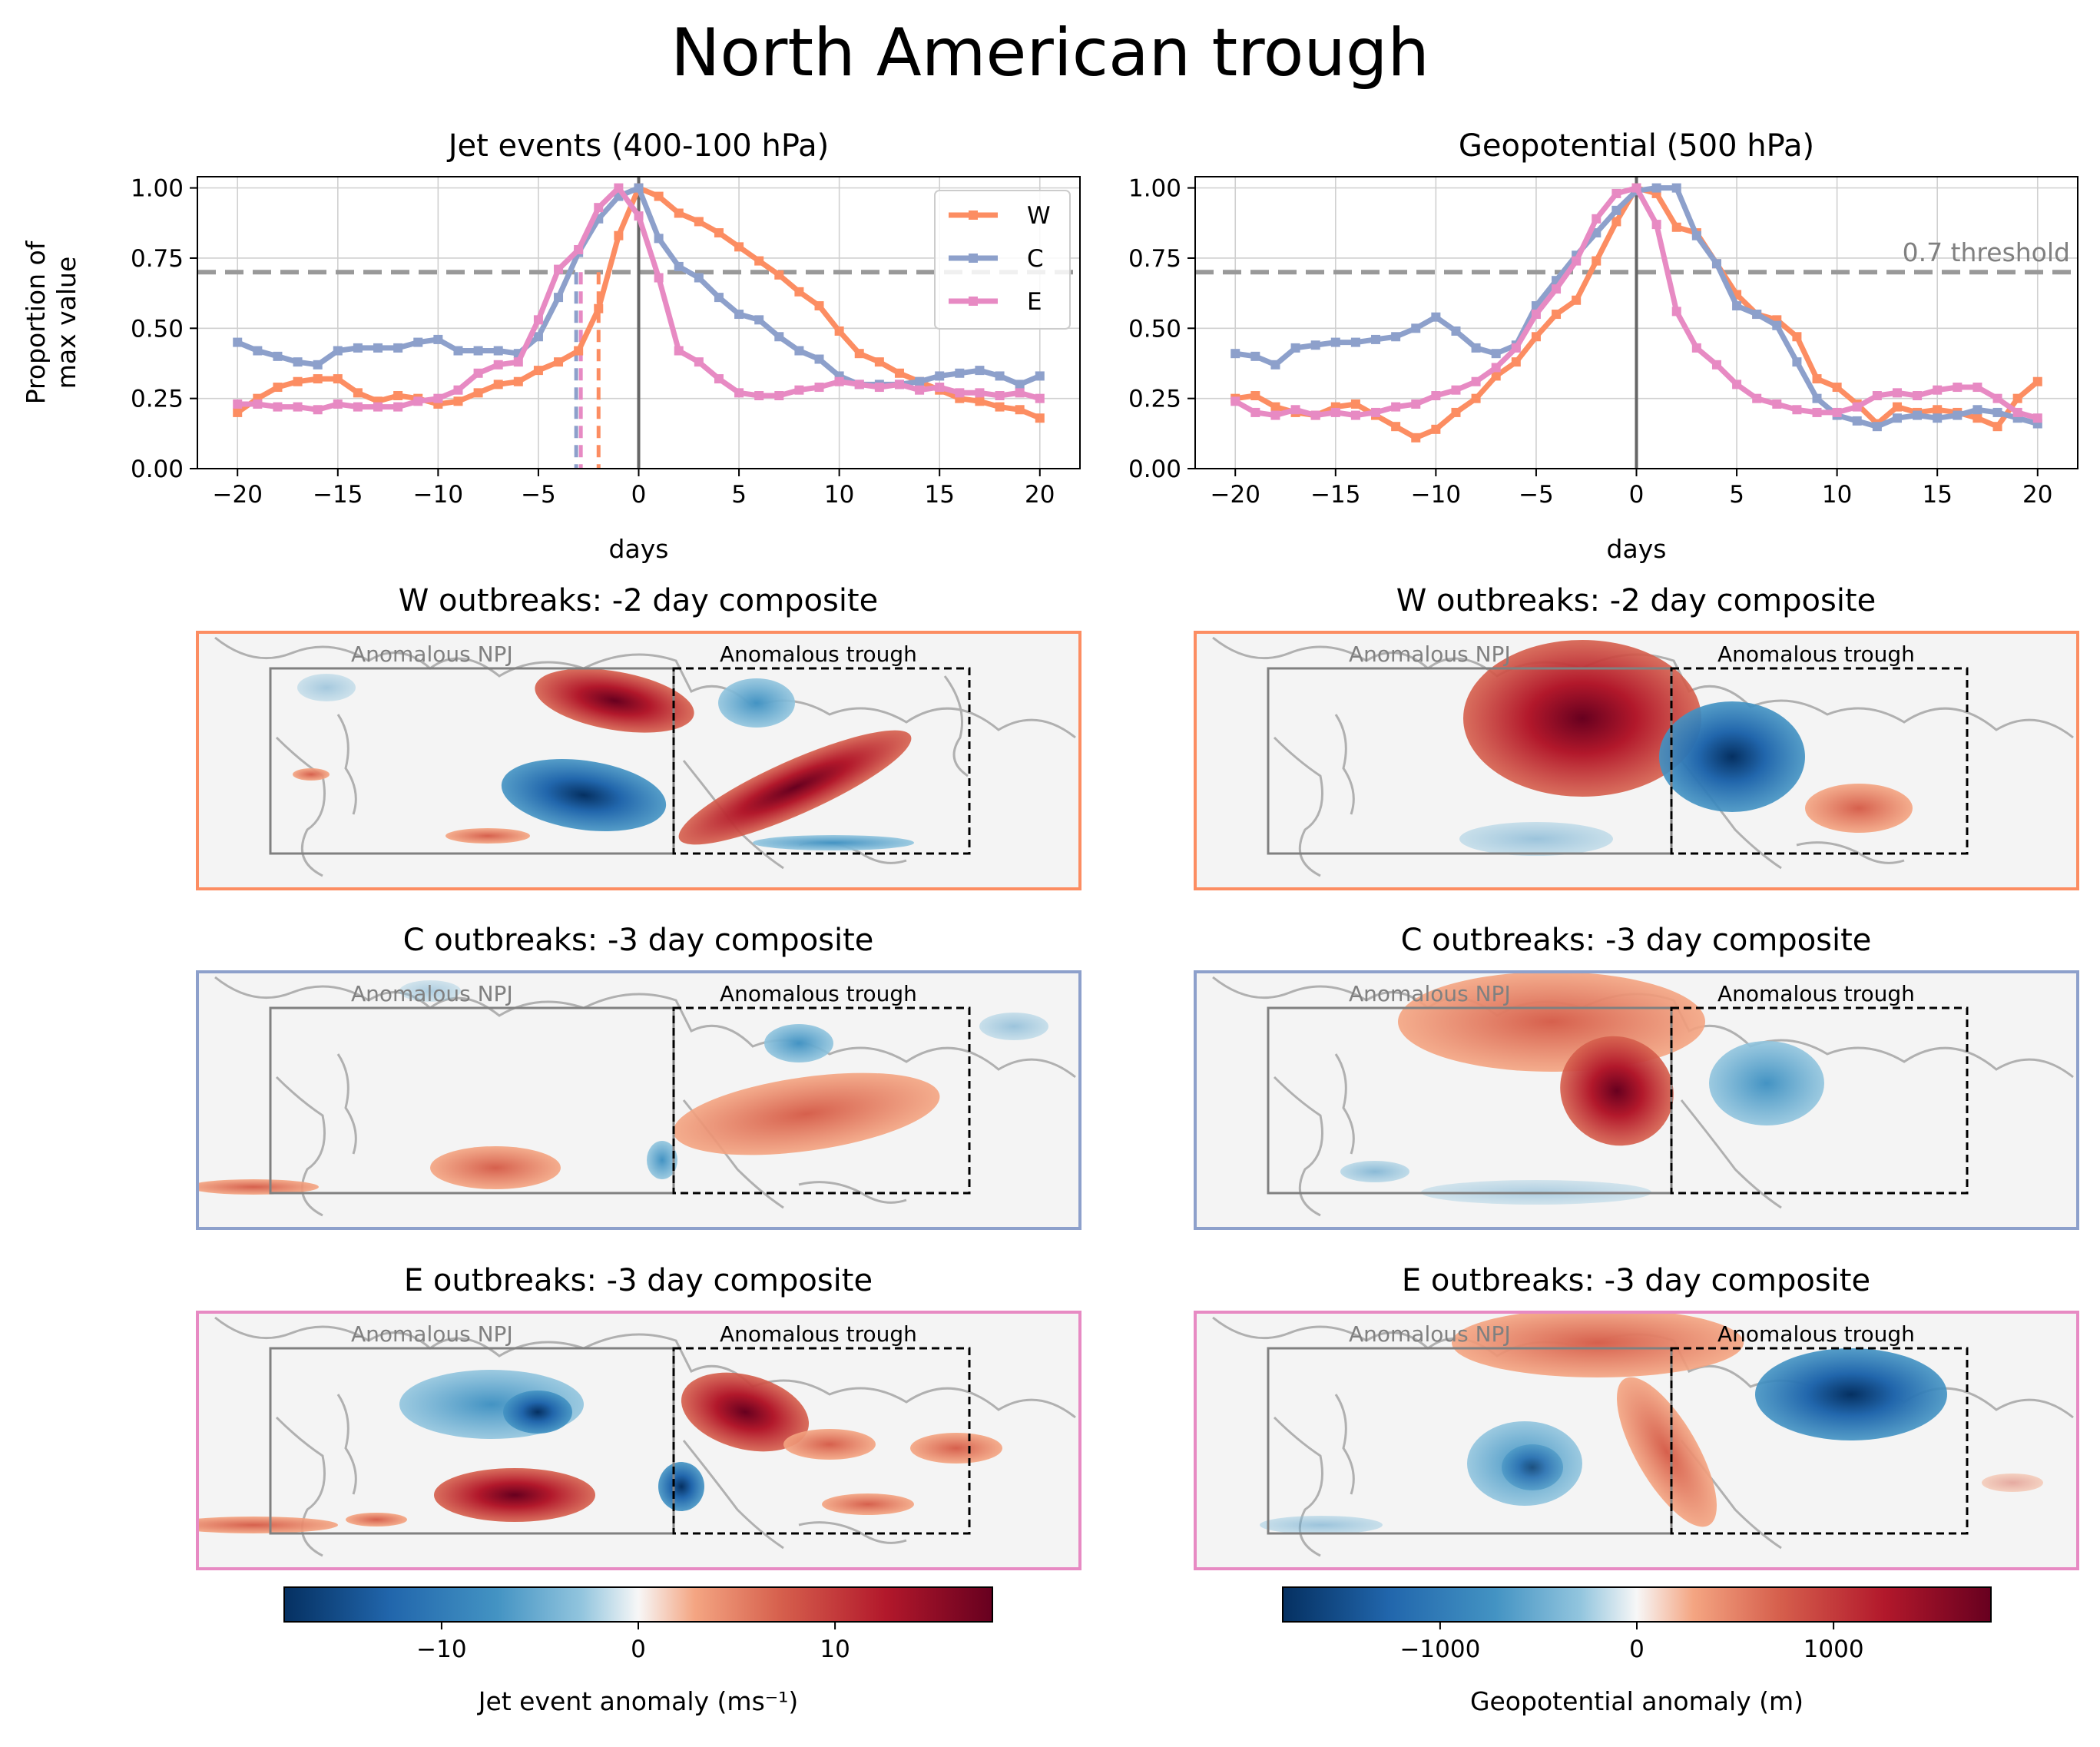 The height and width of the screenshot is (1747, 2100). What do you see at coordinates (1002, 260) in the screenshot?
I see `legend: WCE` at bounding box center [1002, 260].